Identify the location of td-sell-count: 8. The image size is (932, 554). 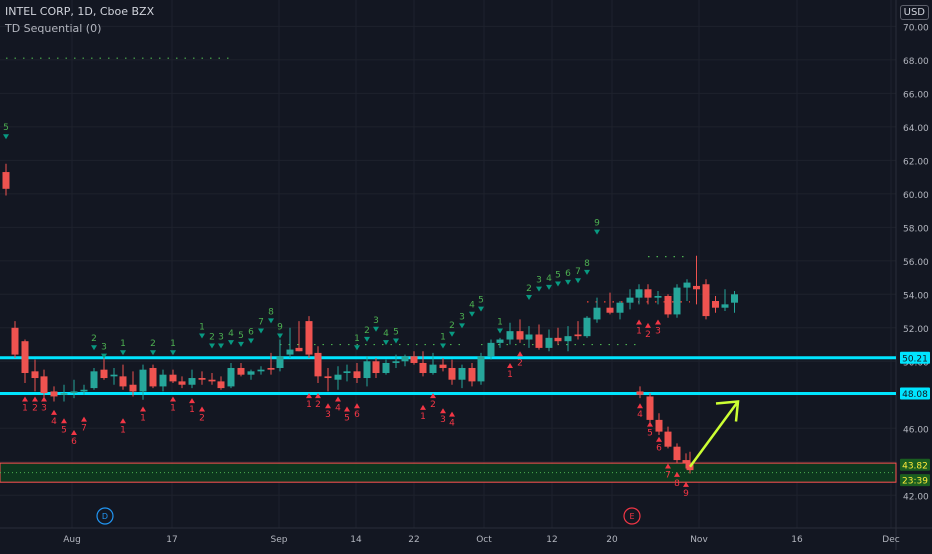
(271, 312).